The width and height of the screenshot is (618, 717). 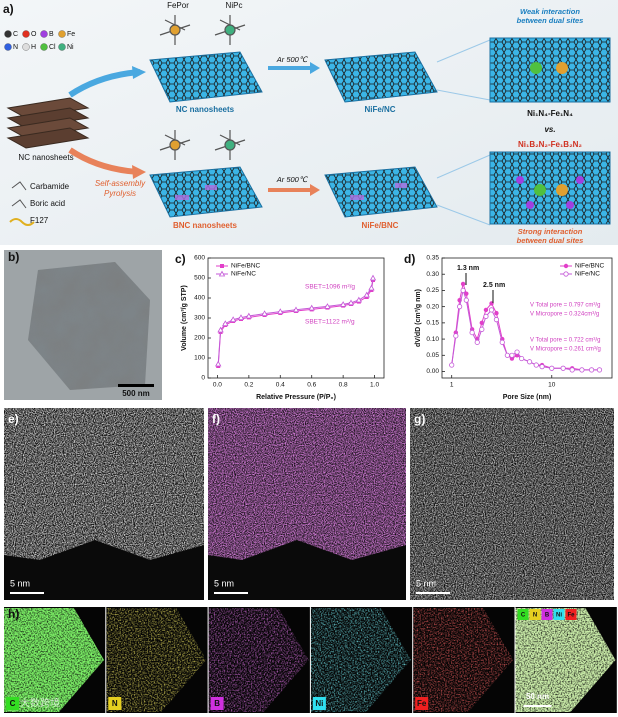 What do you see at coordinates (330, 322) in the screenshot?
I see `annotation: SBET=1122 m²/g` at bounding box center [330, 322].